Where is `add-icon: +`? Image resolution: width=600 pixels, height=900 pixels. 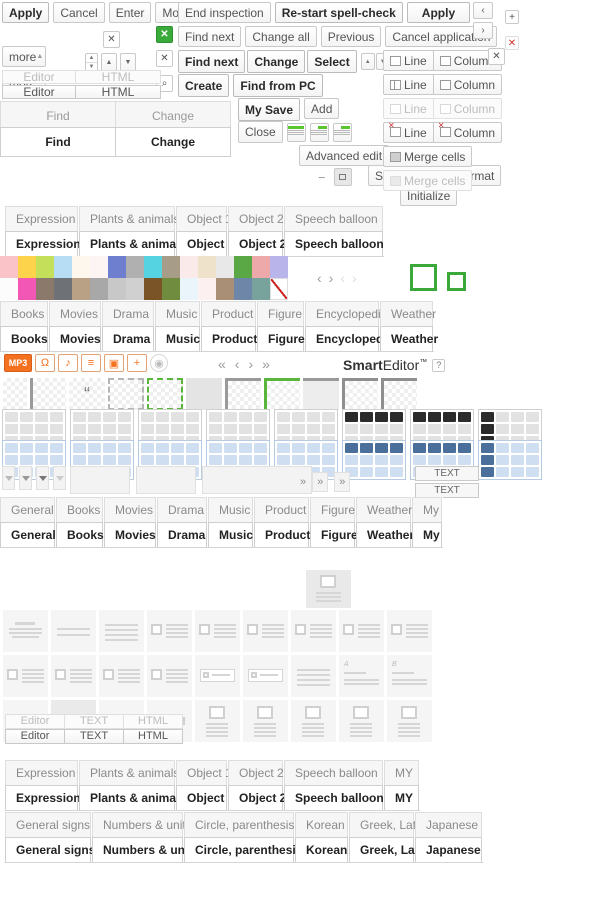 add-icon: + is located at coordinates (137, 363).